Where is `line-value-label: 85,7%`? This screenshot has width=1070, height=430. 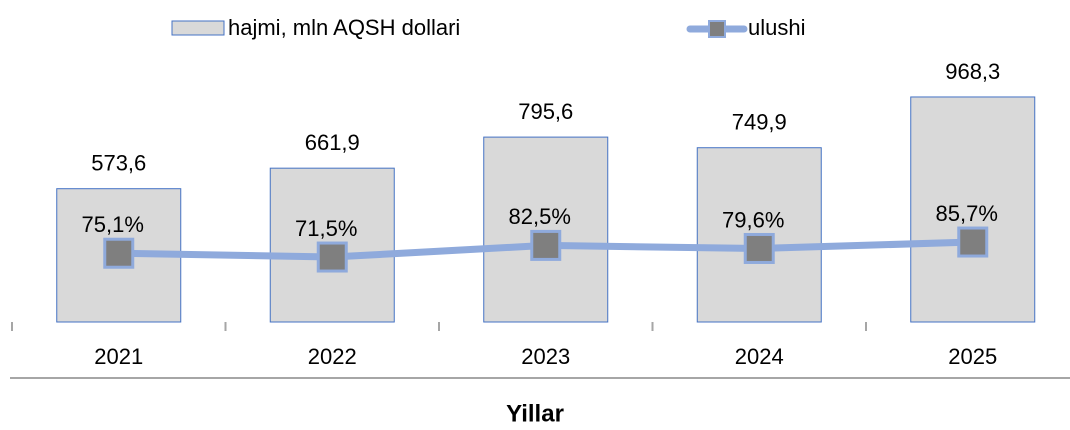
line-value-label: 85,7% is located at coordinates (967, 213).